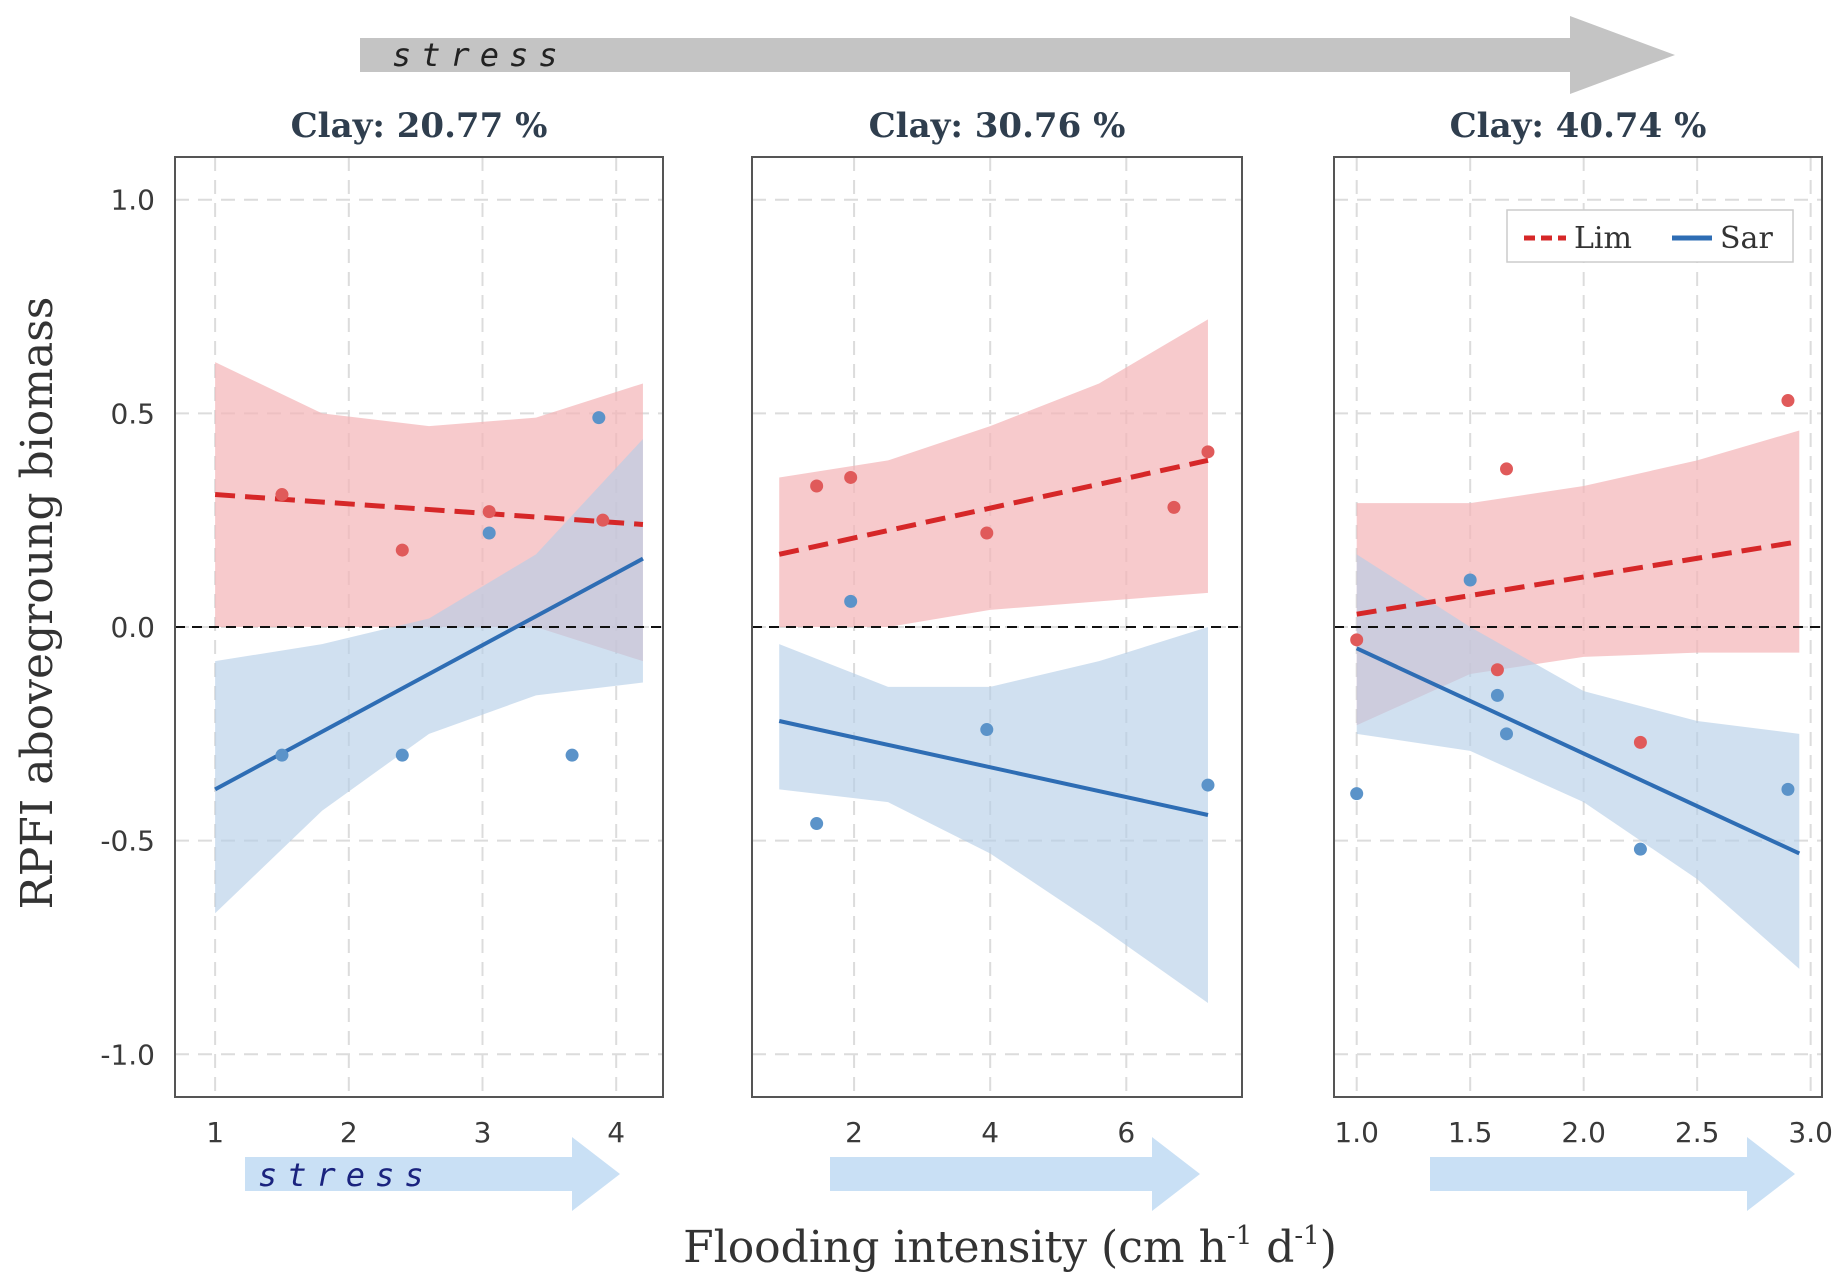 The image size is (1846, 1282). What do you see at coordinates (419, 126) in the screenshot?
I see `panel-title: Clay: 20.77 %` at bounding box center [419, 126].